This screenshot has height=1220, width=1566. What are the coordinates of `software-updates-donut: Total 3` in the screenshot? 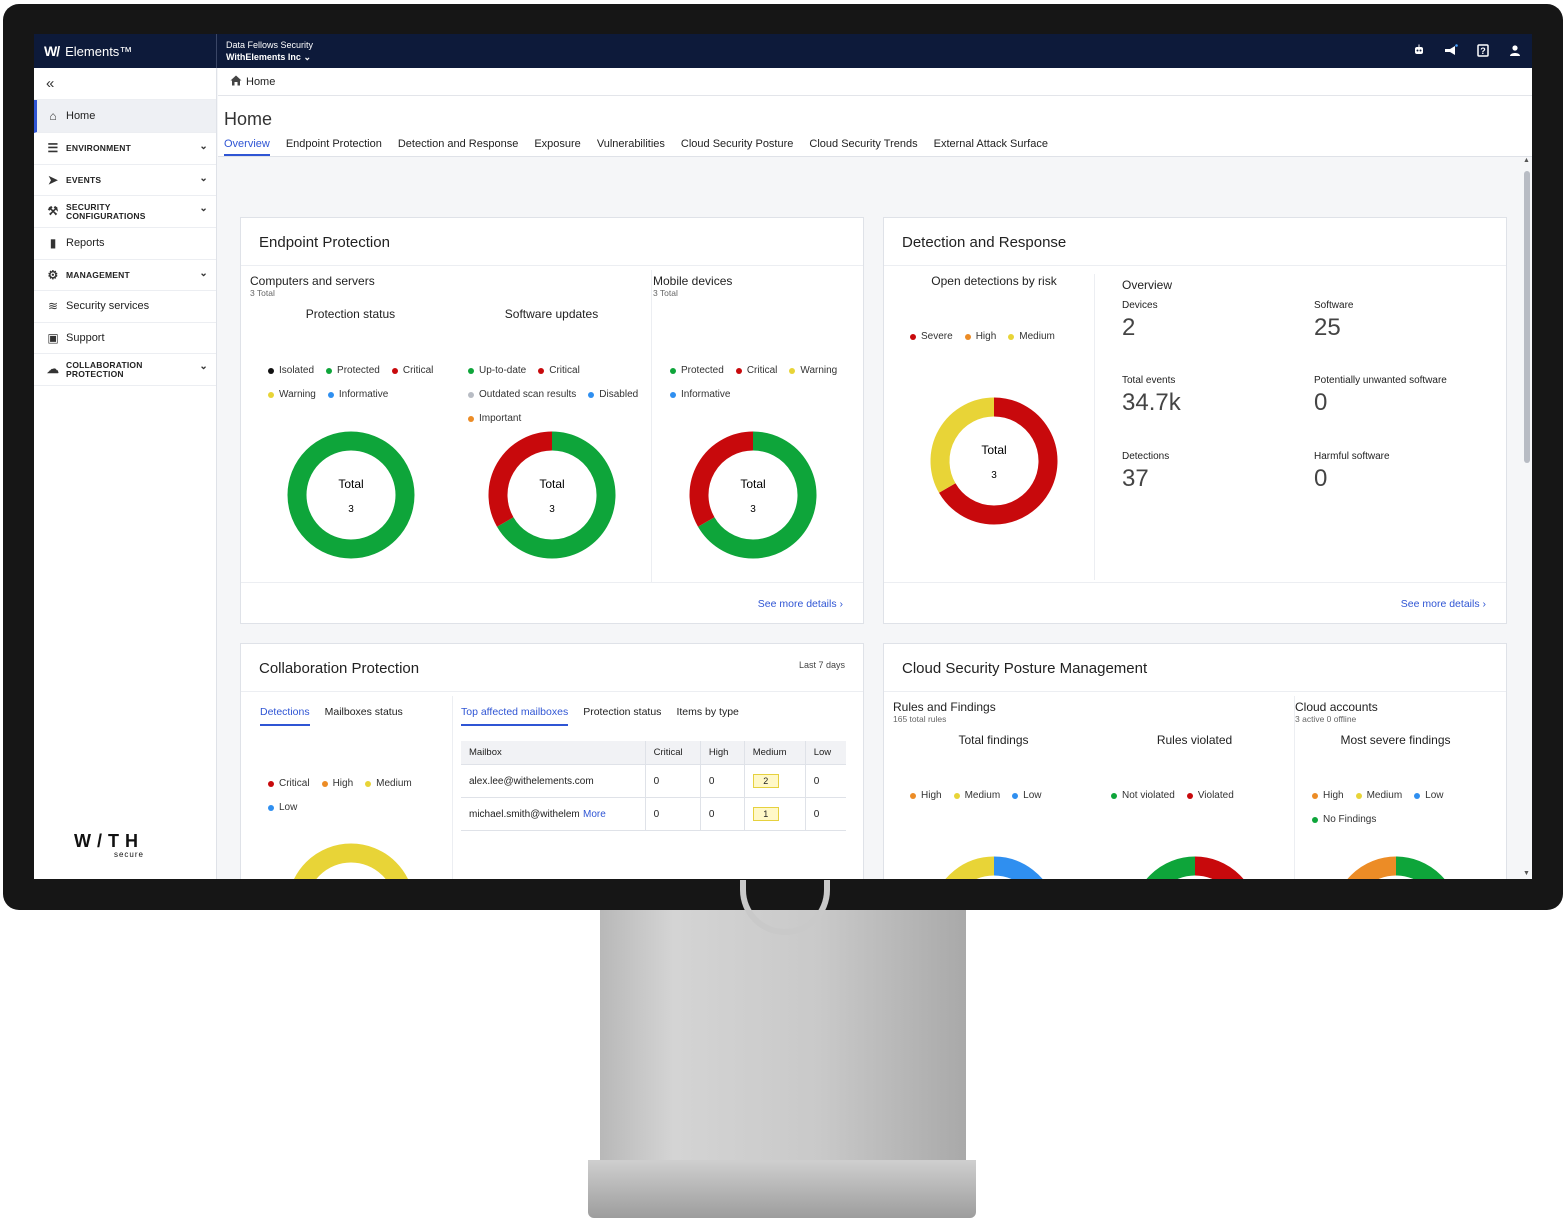 It's located at (552, 495).